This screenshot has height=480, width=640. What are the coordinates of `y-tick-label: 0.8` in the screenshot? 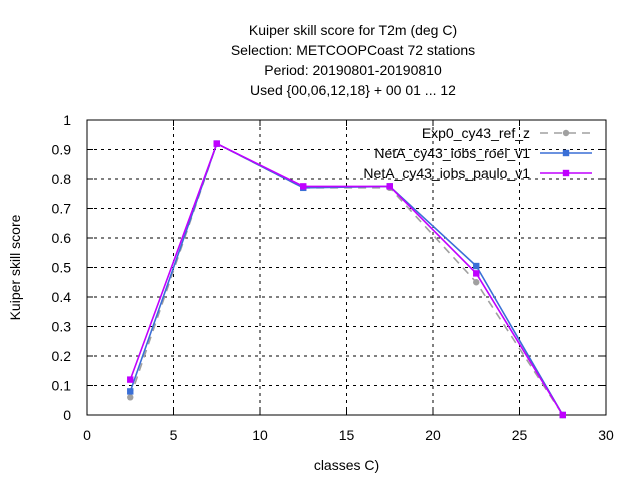 It's located at (62, 179).